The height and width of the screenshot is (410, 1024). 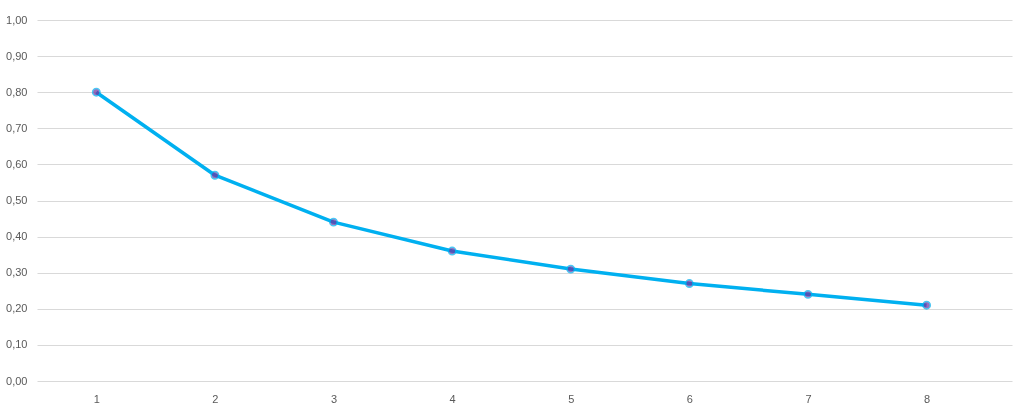 What do you see at coordinates (452, 398) in the screenshot?
I see `x-tick-label: 4` at bounding box center [452, 398].